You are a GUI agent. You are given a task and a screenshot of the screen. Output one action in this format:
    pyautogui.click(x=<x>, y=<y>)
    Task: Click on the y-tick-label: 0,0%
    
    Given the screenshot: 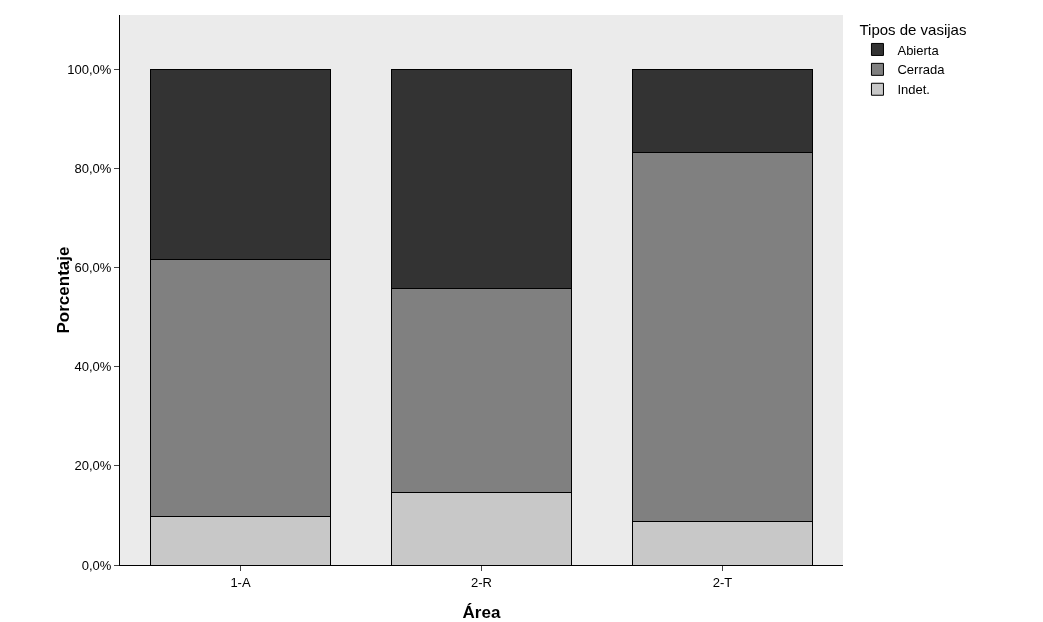 What is the action you would take?
    pyautogui.click(x=96, y=565)
    